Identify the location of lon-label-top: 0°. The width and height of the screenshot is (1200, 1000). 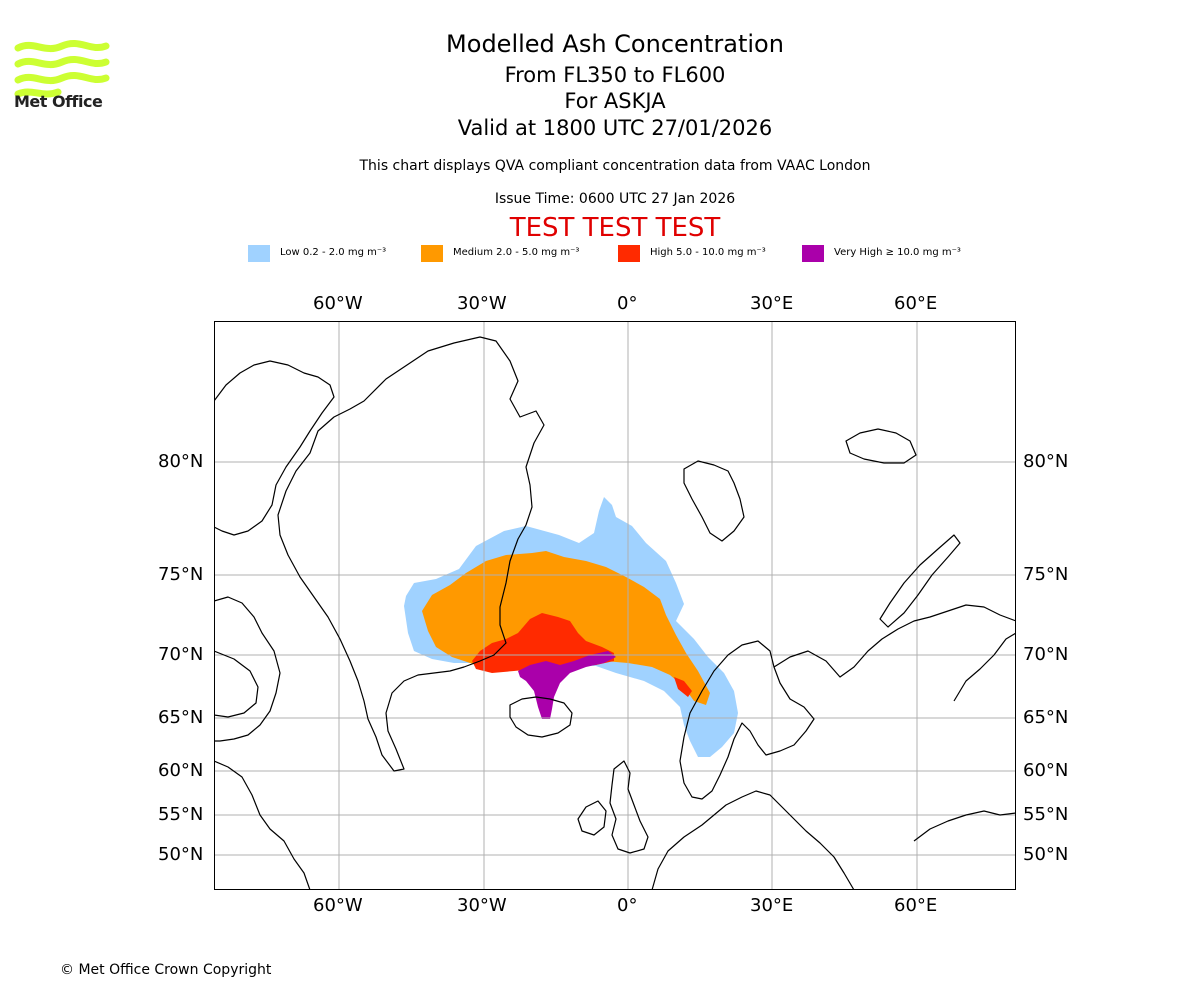
(627, 303).